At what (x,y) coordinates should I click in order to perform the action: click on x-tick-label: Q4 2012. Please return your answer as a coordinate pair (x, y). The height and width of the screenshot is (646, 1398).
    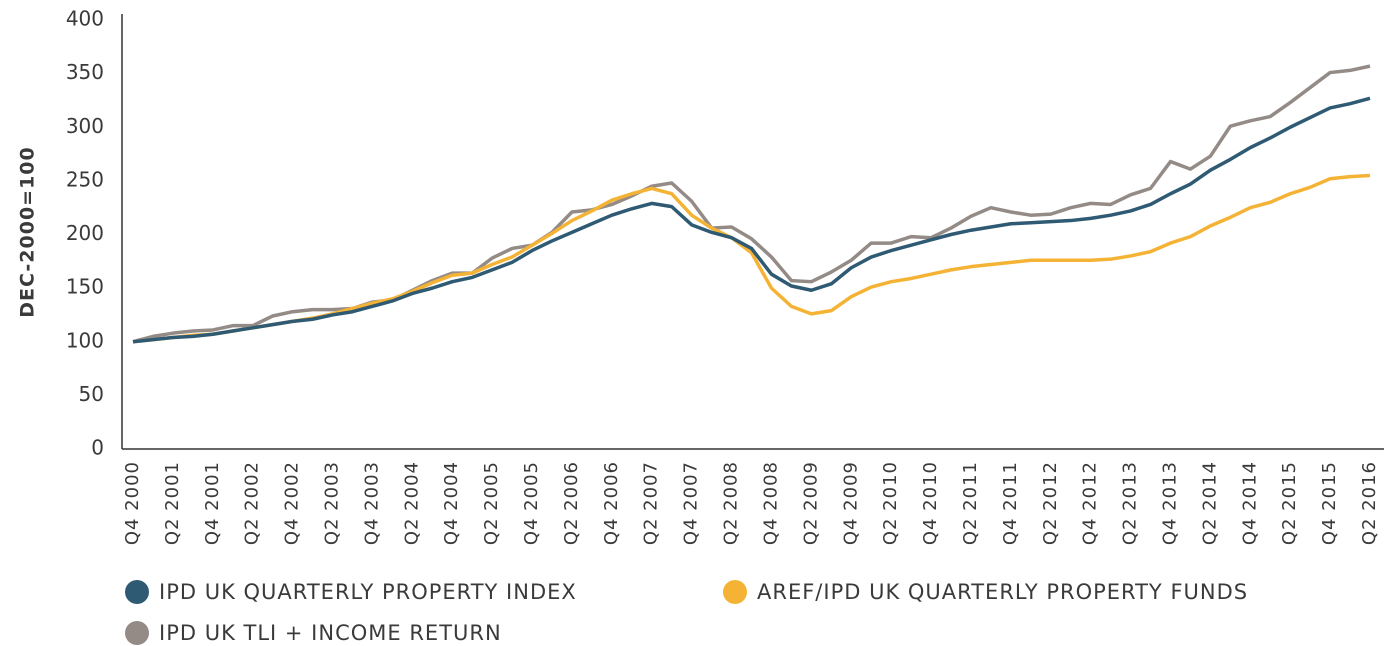
    Looking at the image, I should click on (1090, 503).